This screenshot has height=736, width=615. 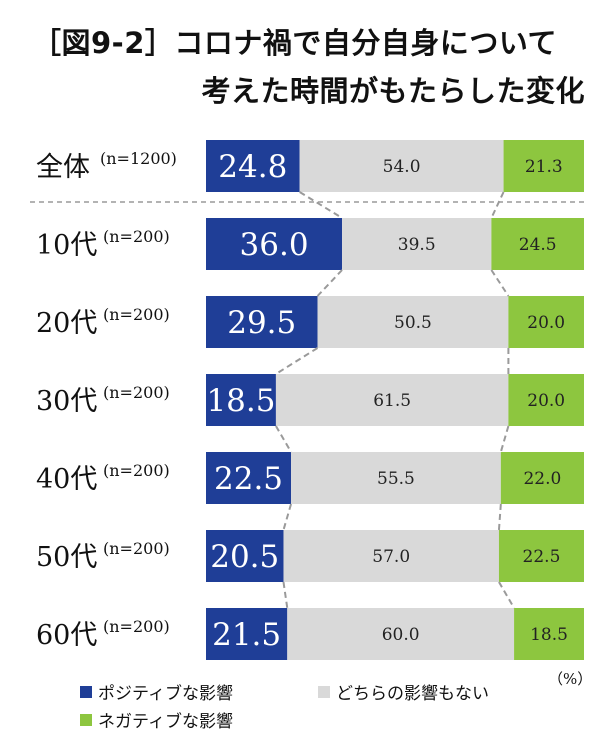 What do you see at coordinates (63, 167) in the screenshot?
I see `category-label: 全体` at bounding box center [63, 167].